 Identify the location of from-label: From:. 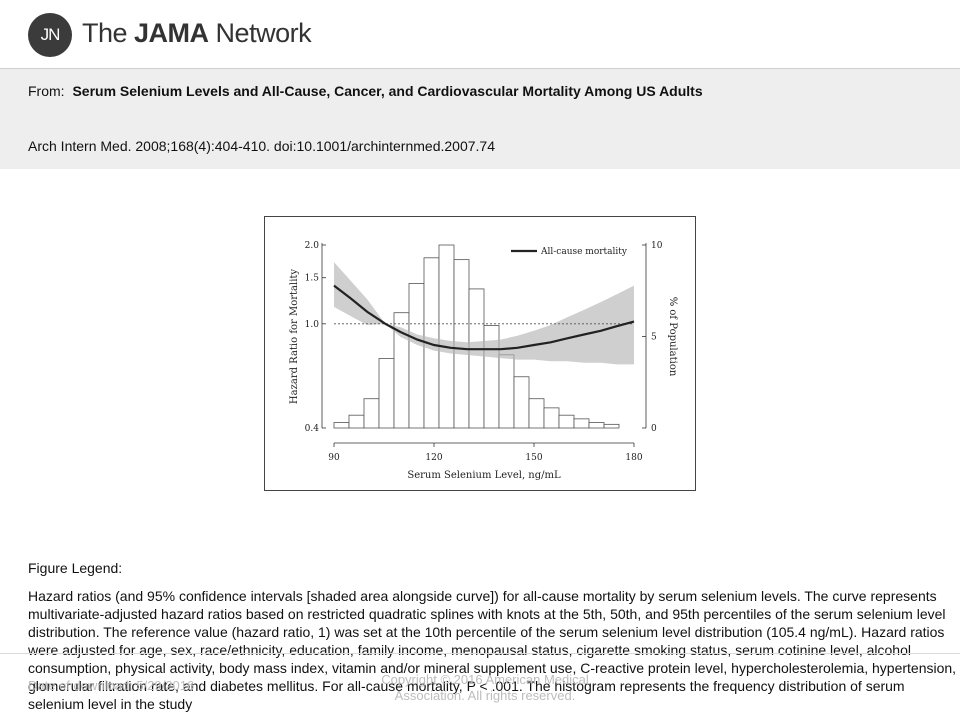
(46, 91).